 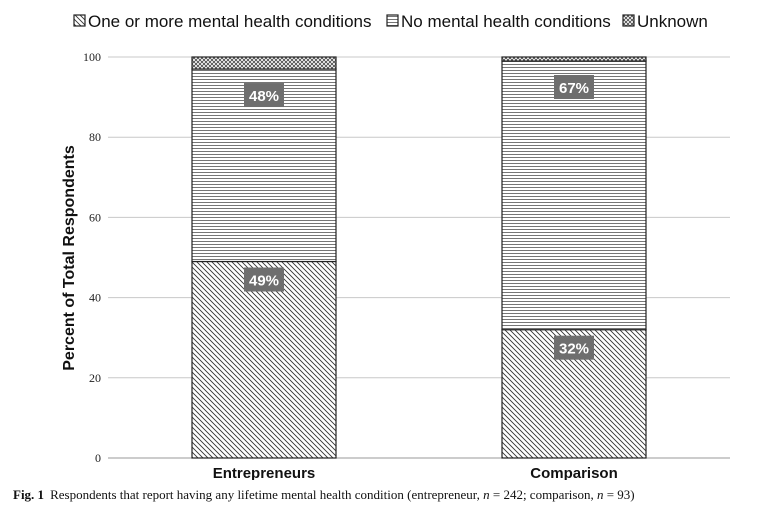 I want to click on legend-item: One or more mental health conditions, so click(x=222, y=21).